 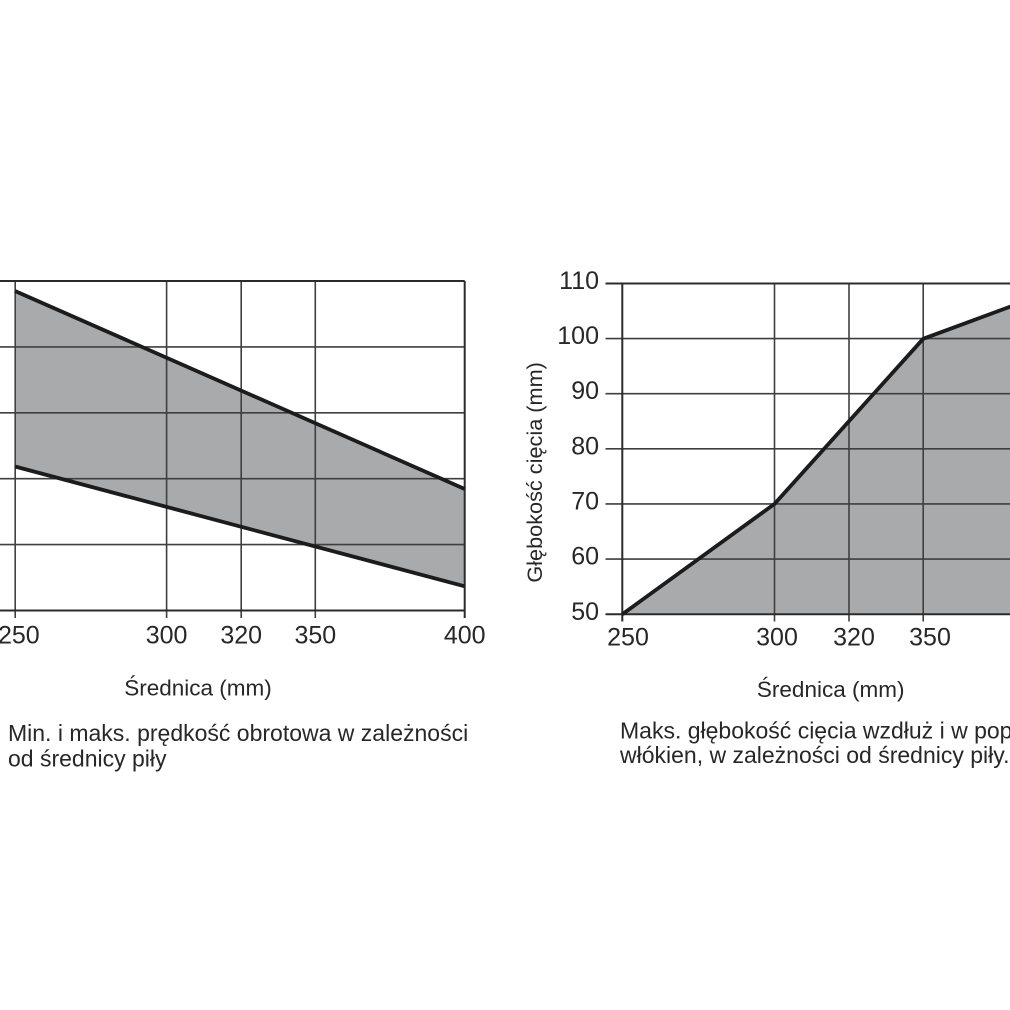 I want to click on svg-text: 110, so click(x=579, y=281).